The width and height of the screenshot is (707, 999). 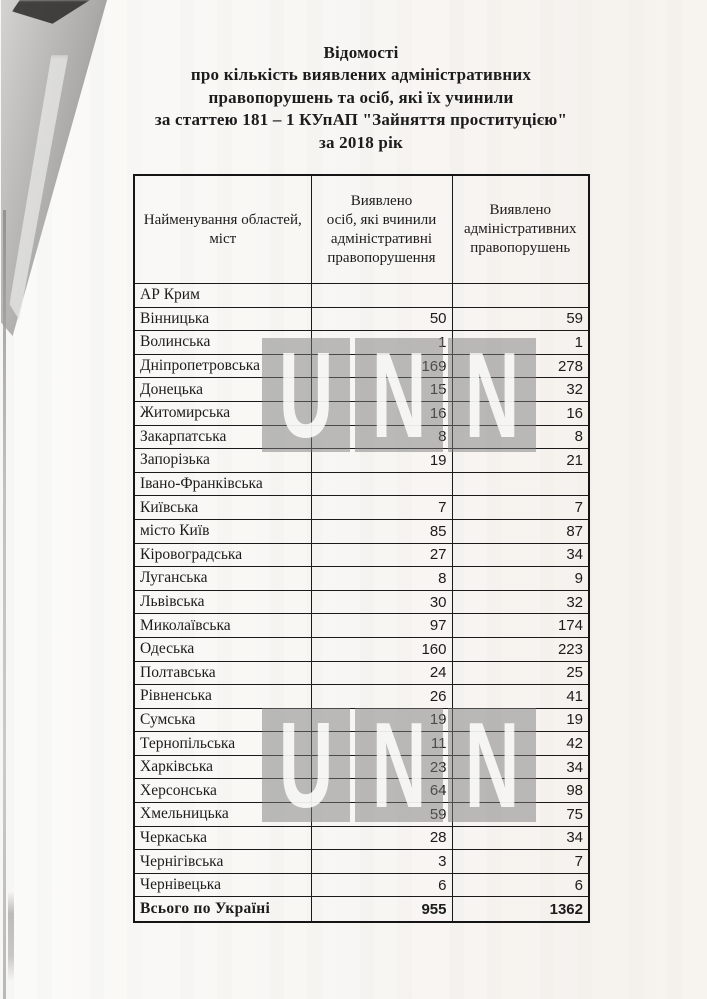 What do you see at coordinates (520, 602) in the screenshot?
I see `offenses-cell: 32` at bounding box center [520, 602].